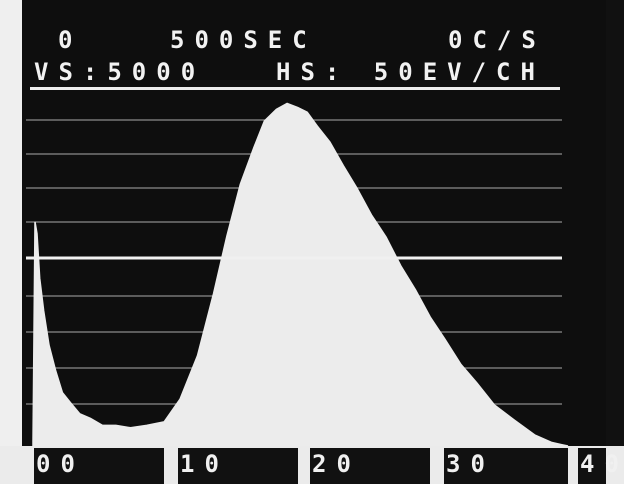  What do you see at coordinates (295, 88) in the screenshot?
I see `header-divider` at bounding box center [295, 88].